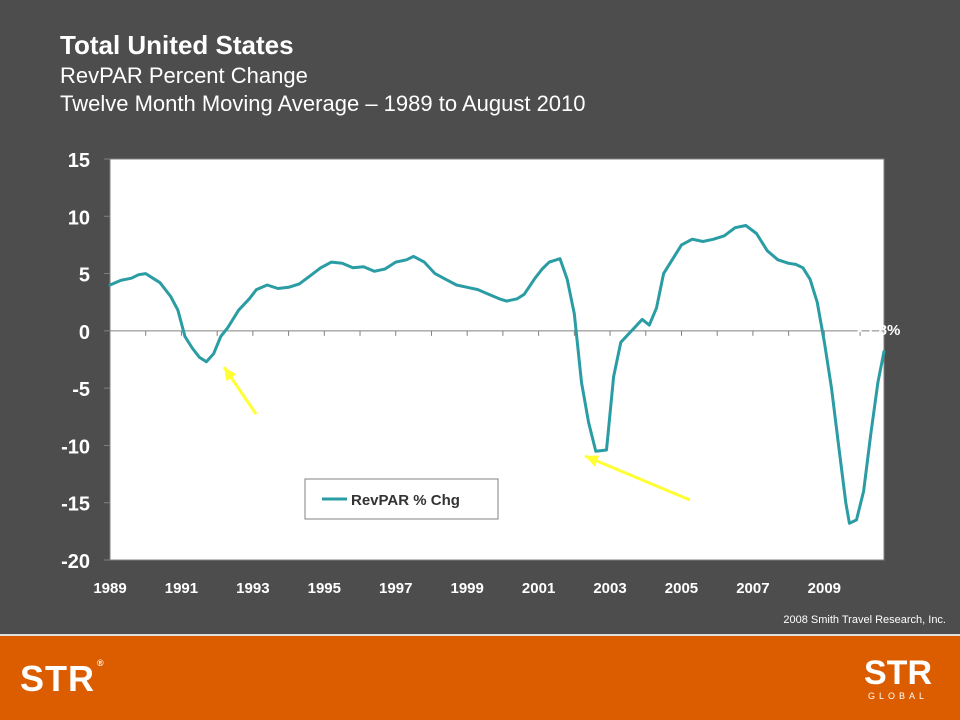 This screenshot has width=960, height=720. I want to click on x-tick-label: 1991, so click(181, 588).